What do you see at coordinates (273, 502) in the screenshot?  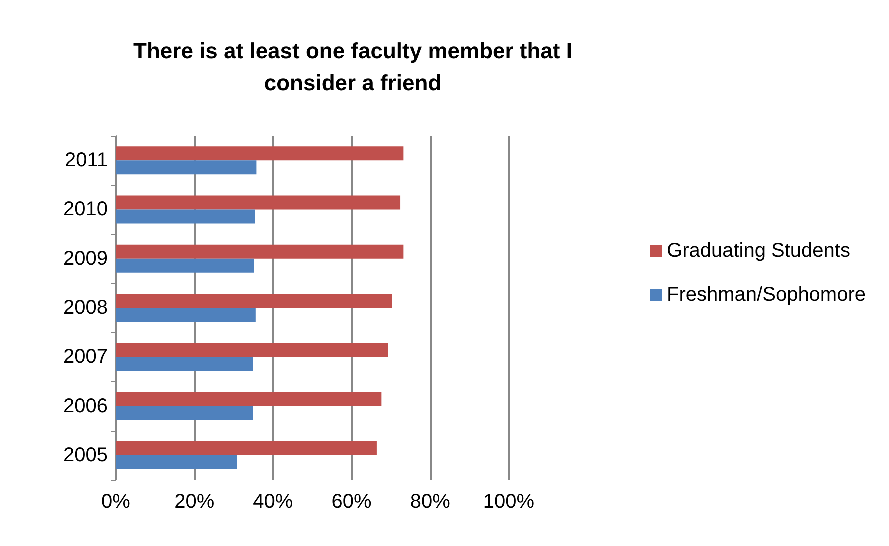 I see `x-tick-label: 40%` at bounding box center [273, 502].